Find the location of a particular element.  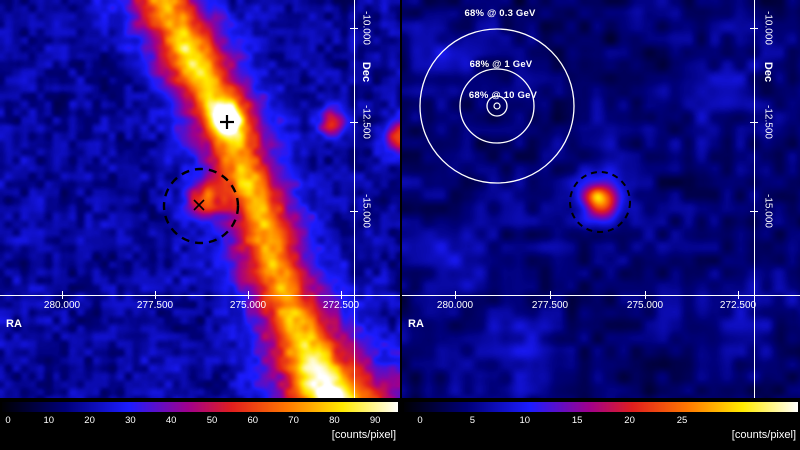

psf-center-marker-icon is located at coordinates (497, 106).